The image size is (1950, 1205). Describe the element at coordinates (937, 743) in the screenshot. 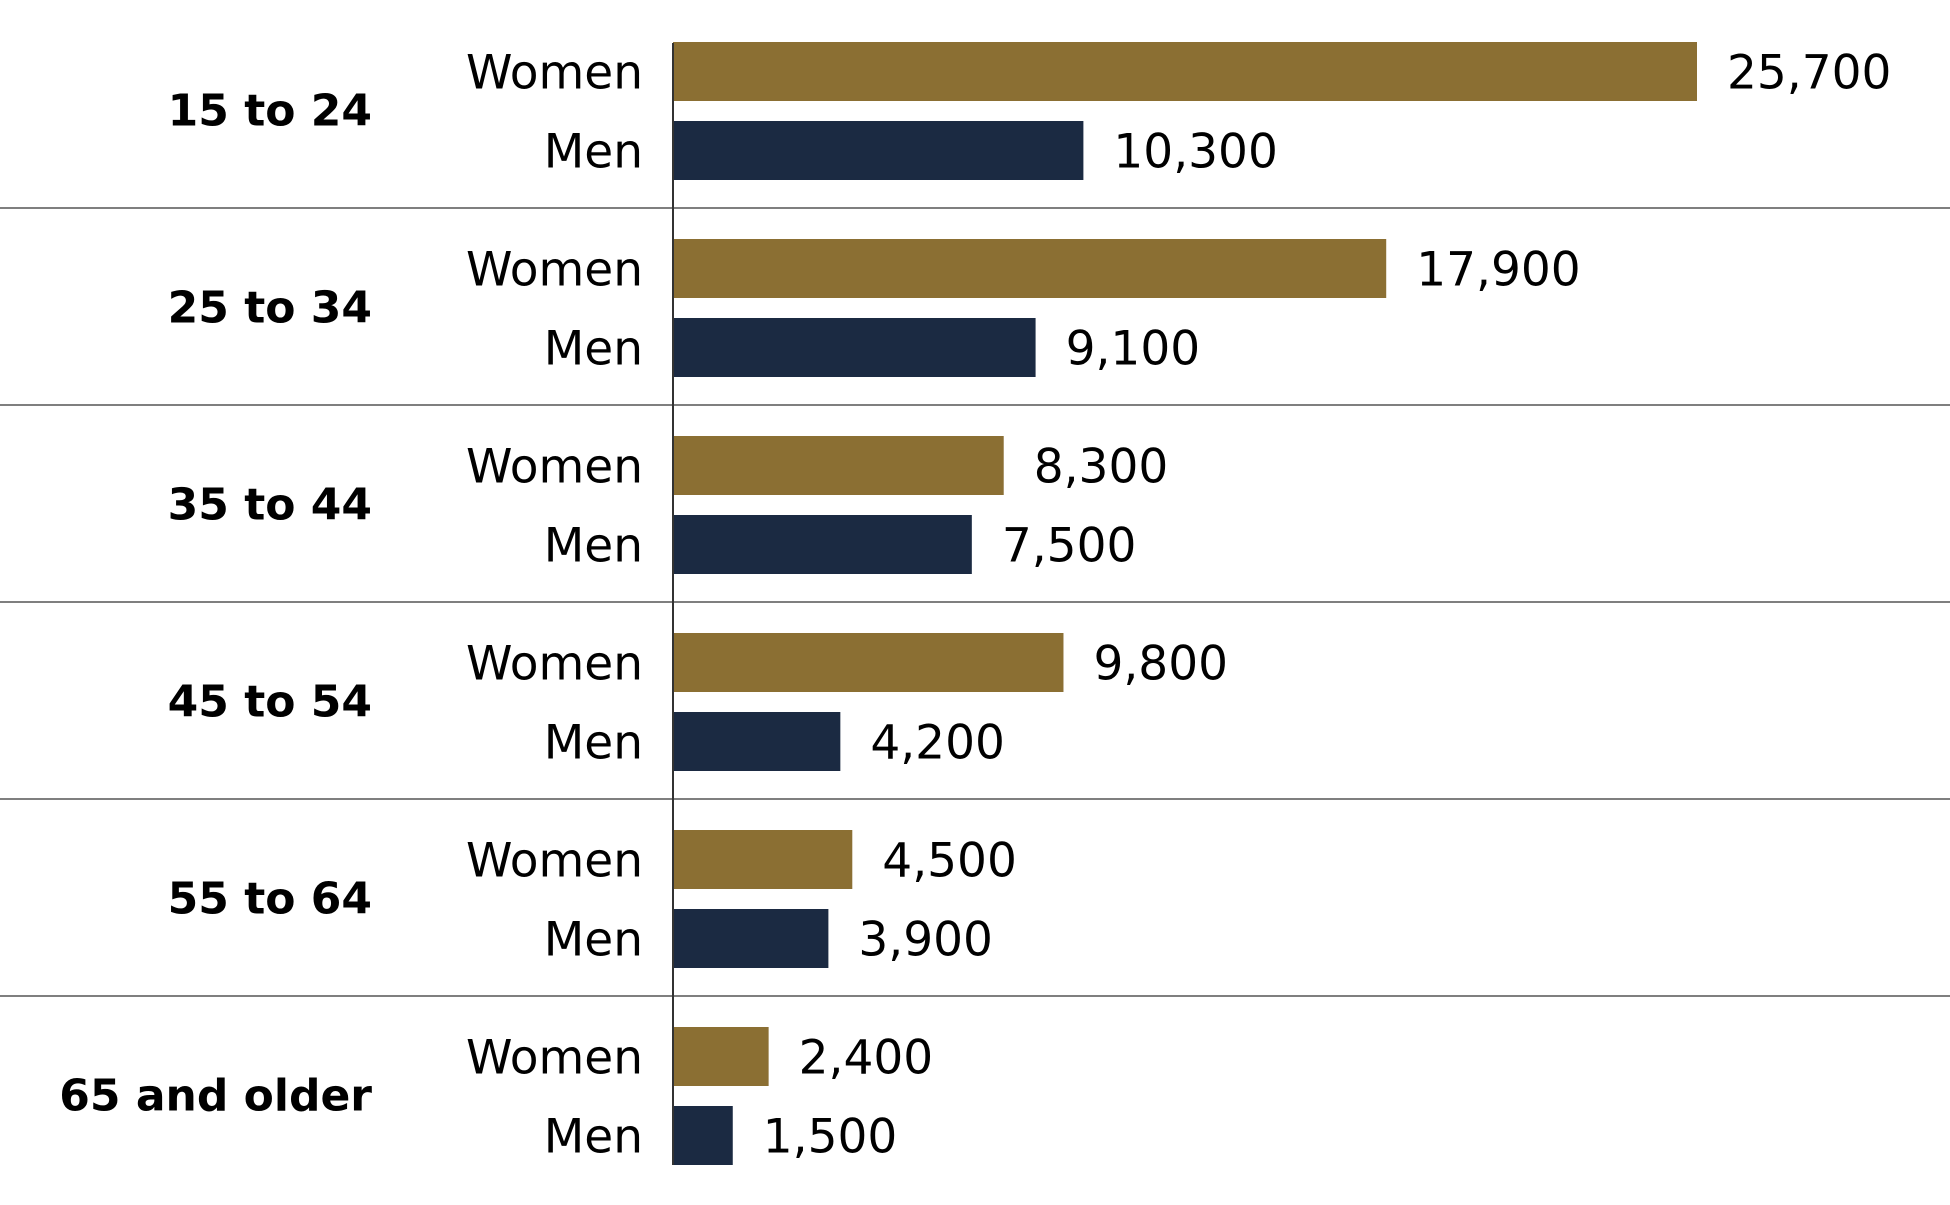

I see `data-label: 4,200` at that location.